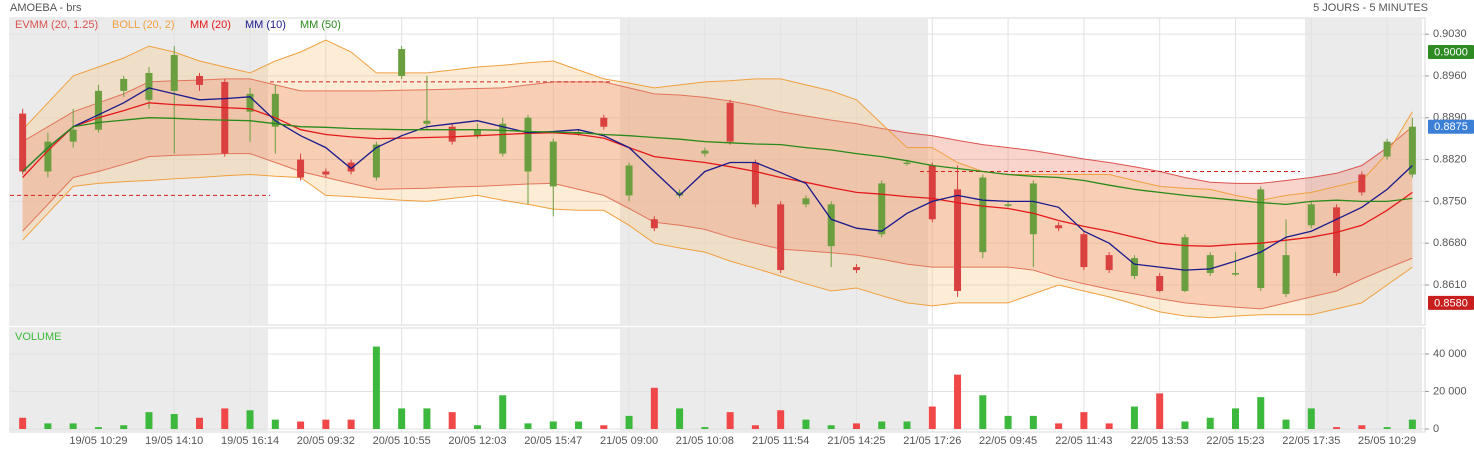 The image size is (1474, 451). Describe the element at coordinates (1450, 354) in the screenshot. I see `y-tick-label: 40 000` at that location.